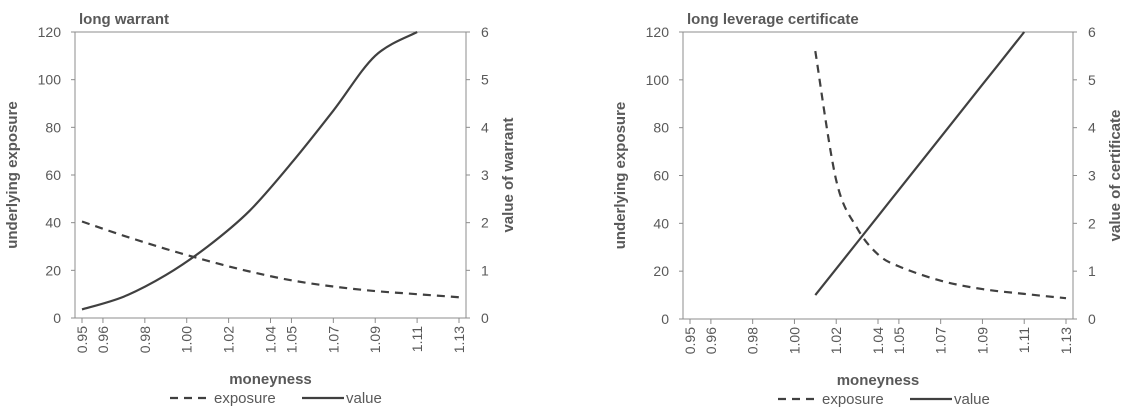 The width and height of the screenshot is (1129, 417). Describe the element at coordinates (124, 19) in the screenshot. I see `chart-title: long warrant` at that location.